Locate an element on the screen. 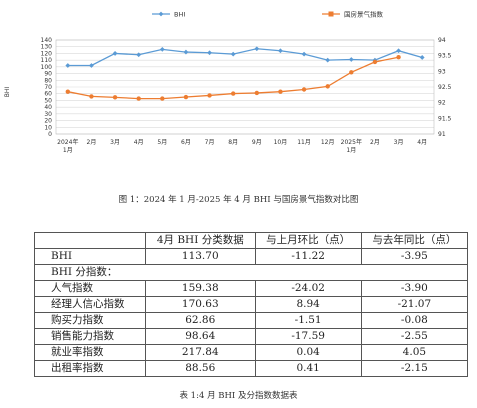 This screenshot has height=408, width=477. row-mom: 0.41 is located at coordinates (308, 368).